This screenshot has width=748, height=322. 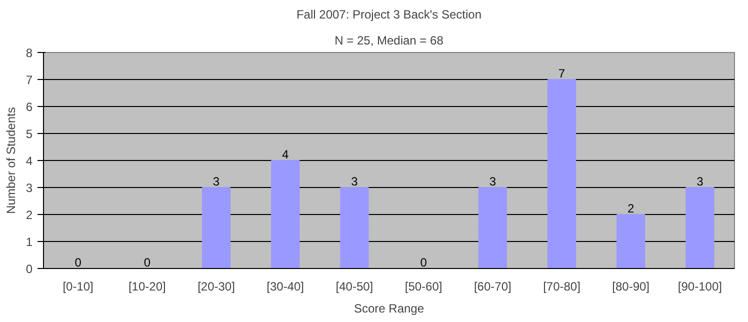 I want to click on x-tick-label: [40-50], so click(x=355, y=287).